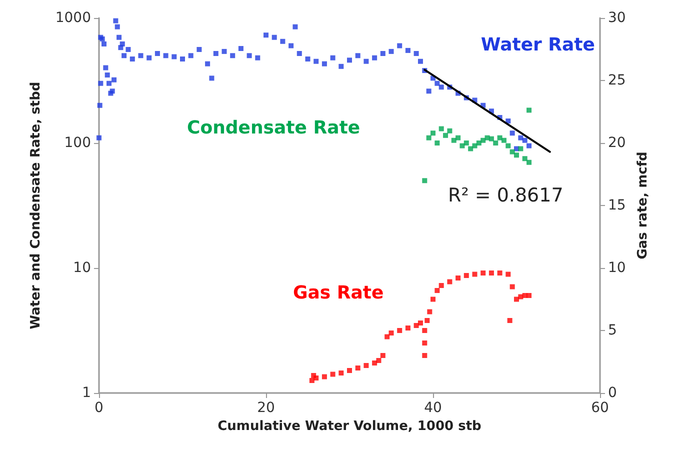 The height and width of the screenshot is (455, 679). Describe the element at coordinates (99, 408) in the screenshot. I see `x-tick-label: 0` at that location.